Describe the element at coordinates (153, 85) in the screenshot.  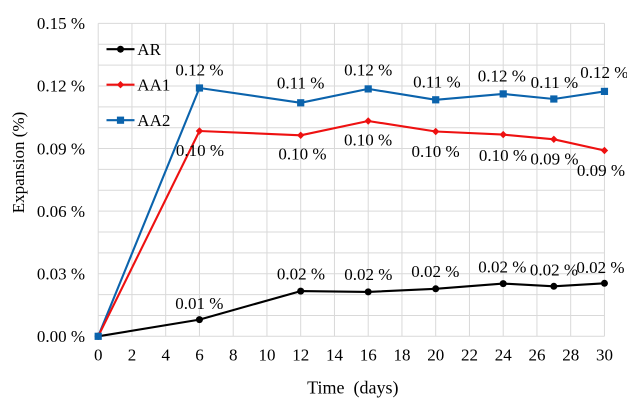
I see `svg-text: AA1` at that location.